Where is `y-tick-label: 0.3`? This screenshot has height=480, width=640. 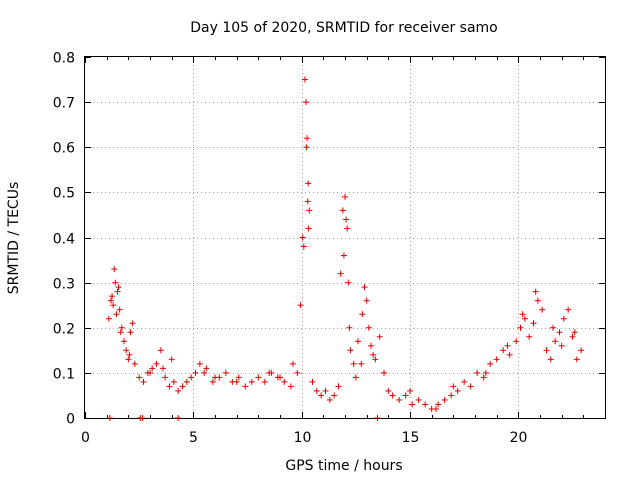
y-tick-label: 0.3 is located at coordinates (64, 285).